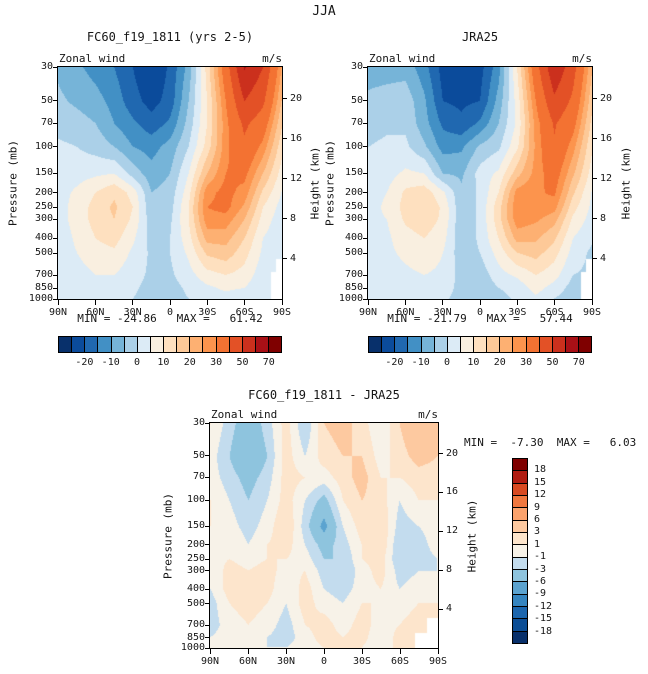  What do you see at coordinates (537, 519) in the screenshot?
I see `colorbar-label: 6` at bounding box center [537, 519].